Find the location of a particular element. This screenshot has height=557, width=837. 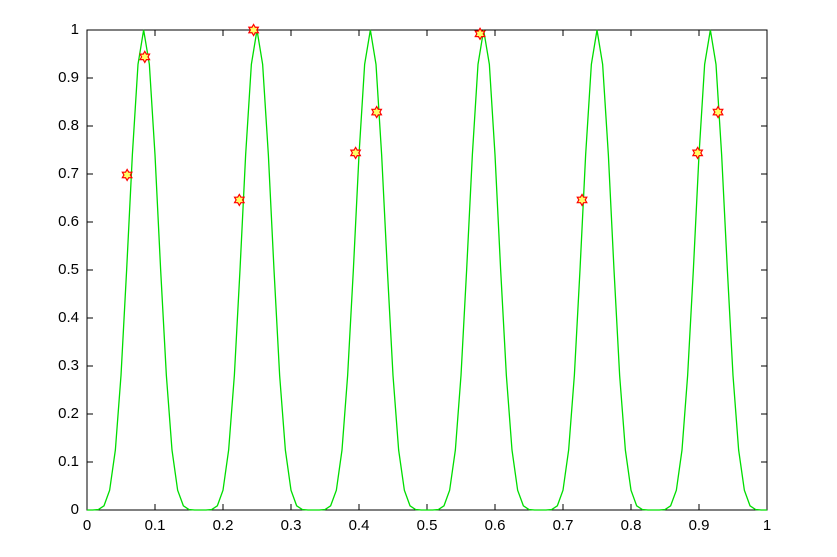

y-tick-label: 0.9 is located at coordinates (68, 77).